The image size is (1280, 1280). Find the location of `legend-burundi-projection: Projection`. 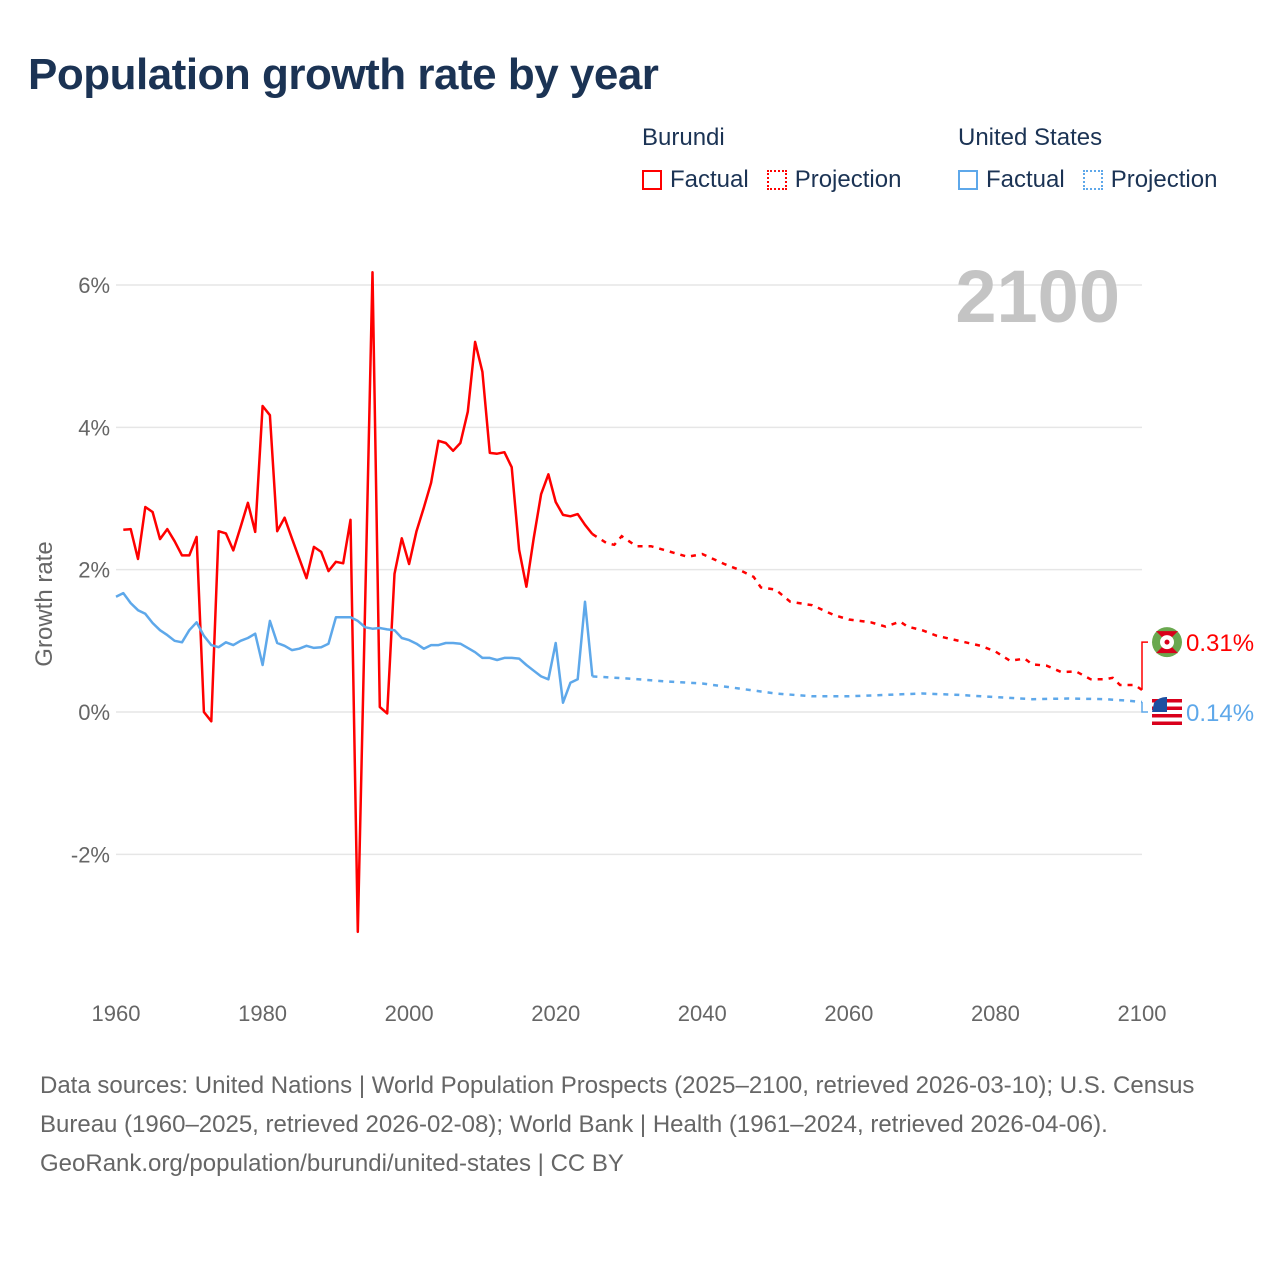

legend-burundi-projection: Projection is located at coordinates (834, 180).